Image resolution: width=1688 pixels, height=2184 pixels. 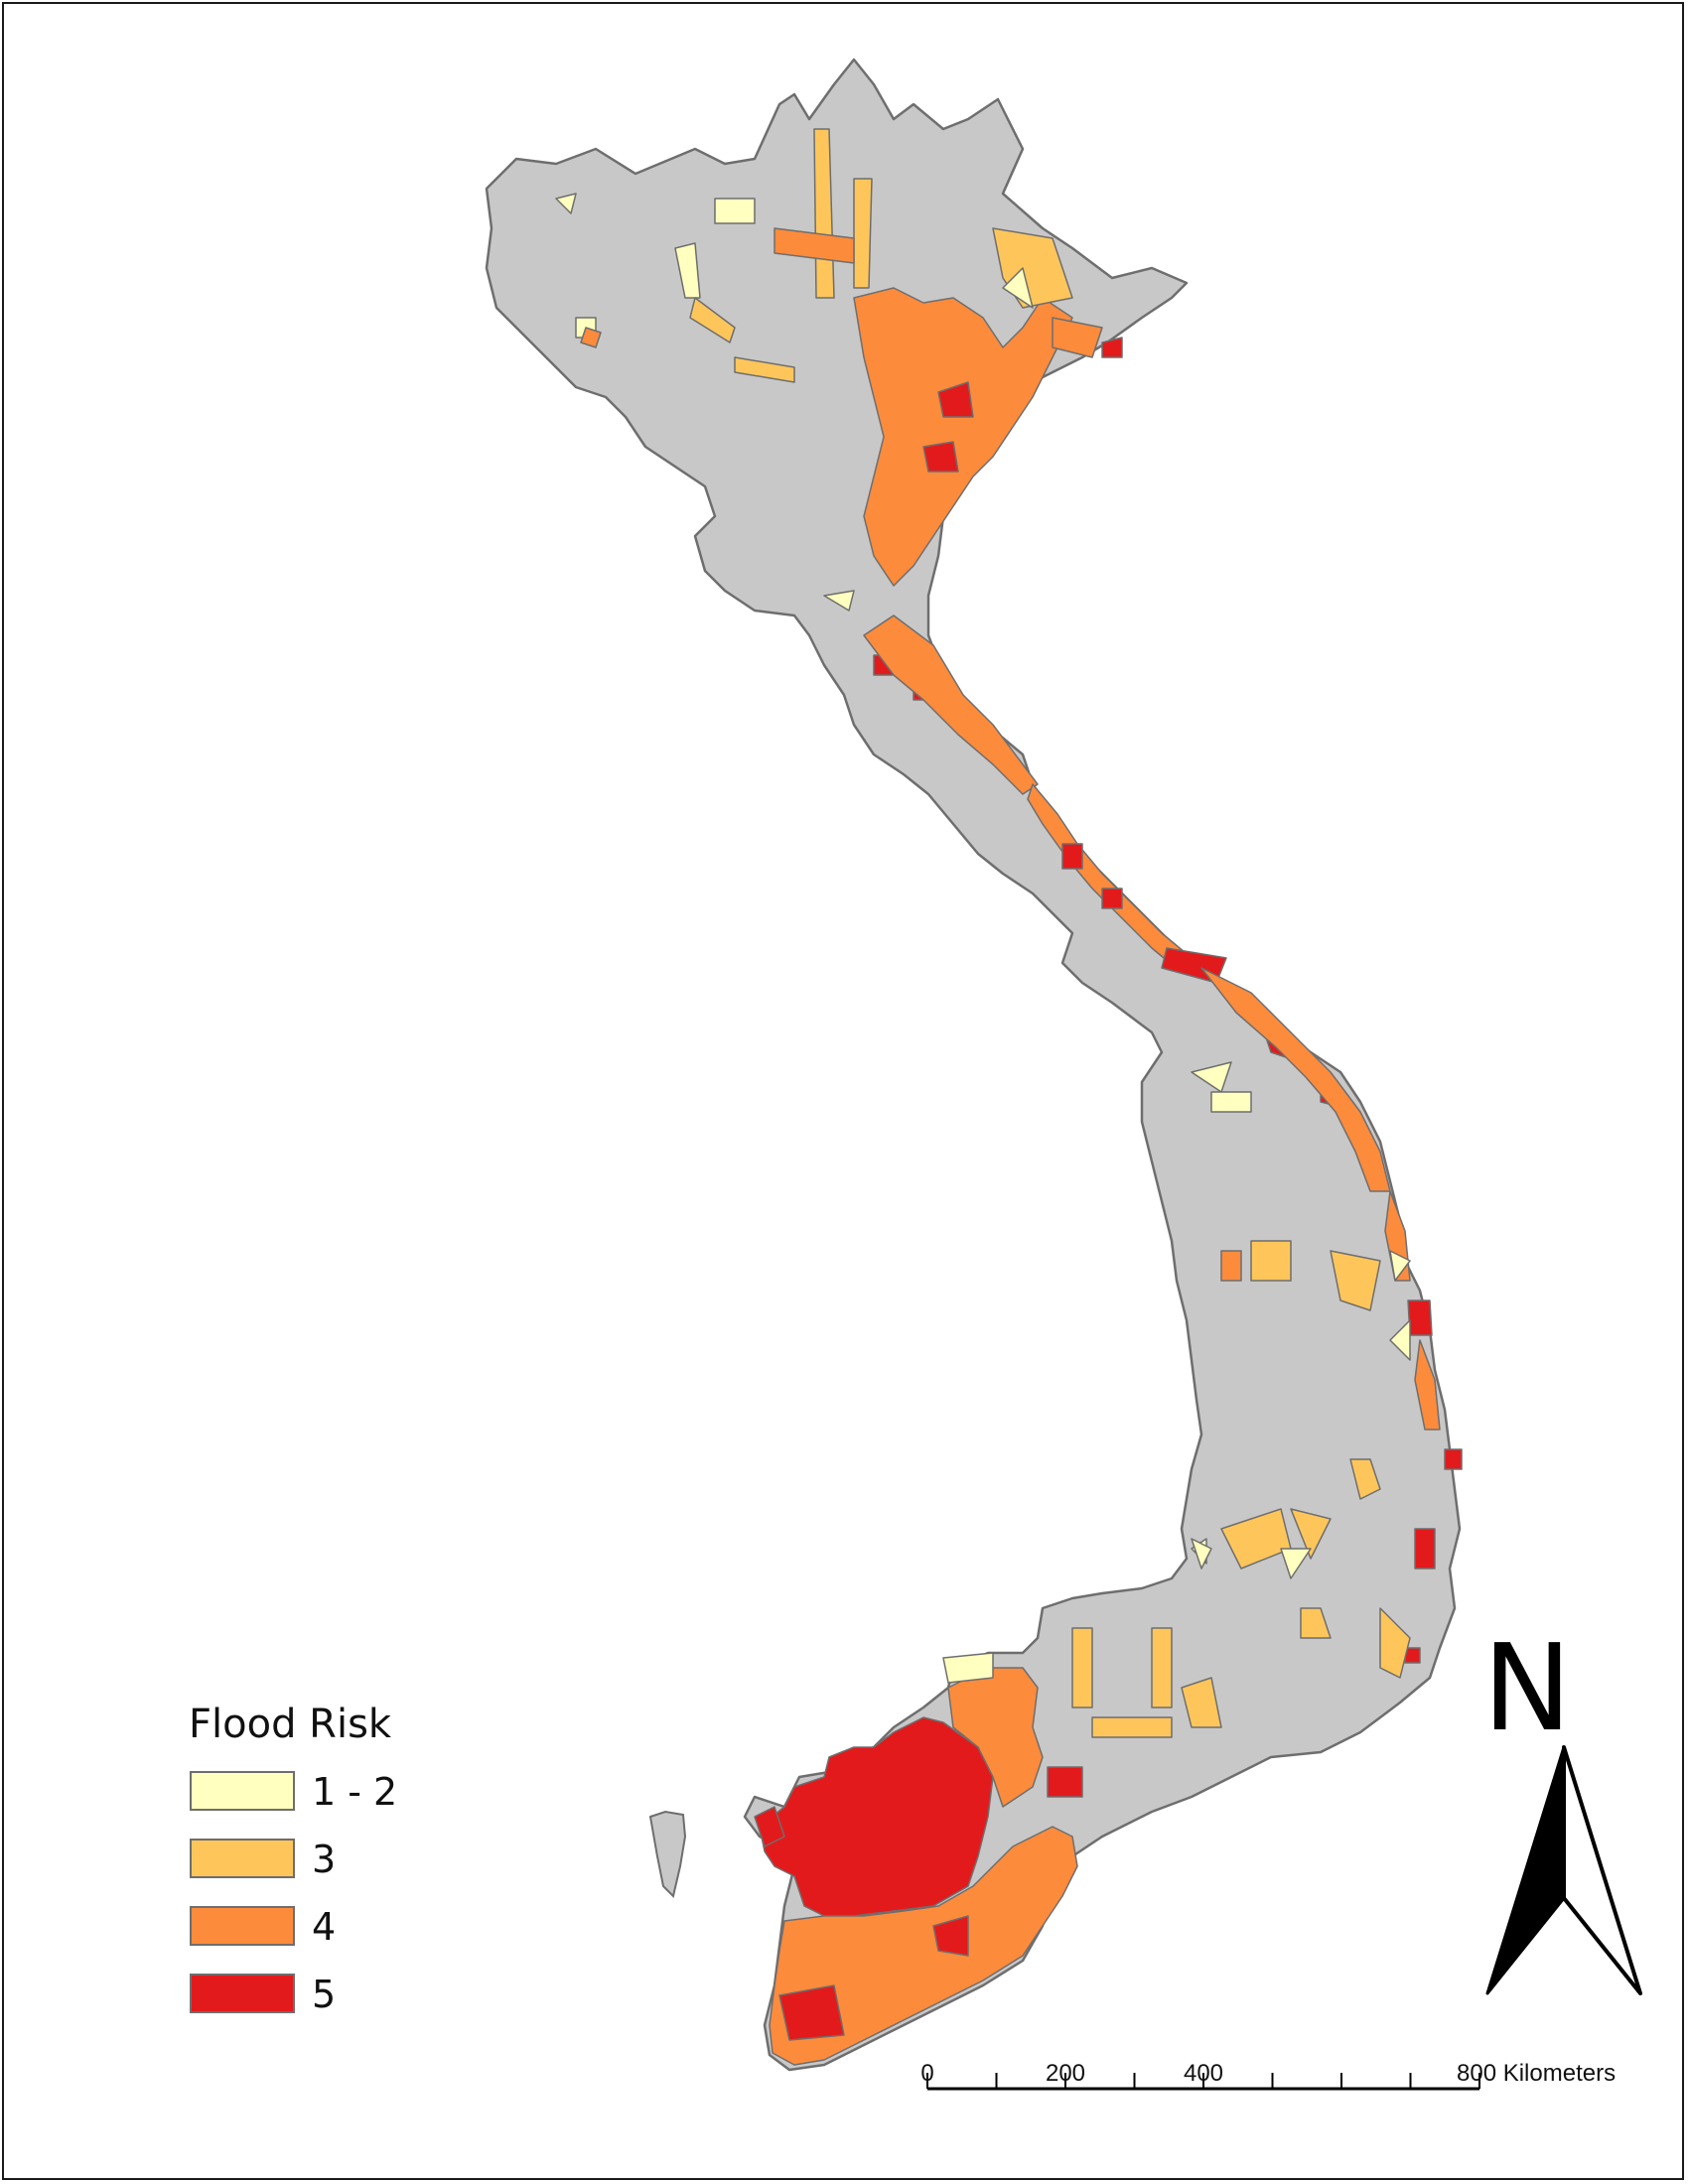 What do you see at coordinates (1536, 2073) in the screenshot?
I see `scale-label-800: 800 Kilometers` at bounding box center [1536, 2073].